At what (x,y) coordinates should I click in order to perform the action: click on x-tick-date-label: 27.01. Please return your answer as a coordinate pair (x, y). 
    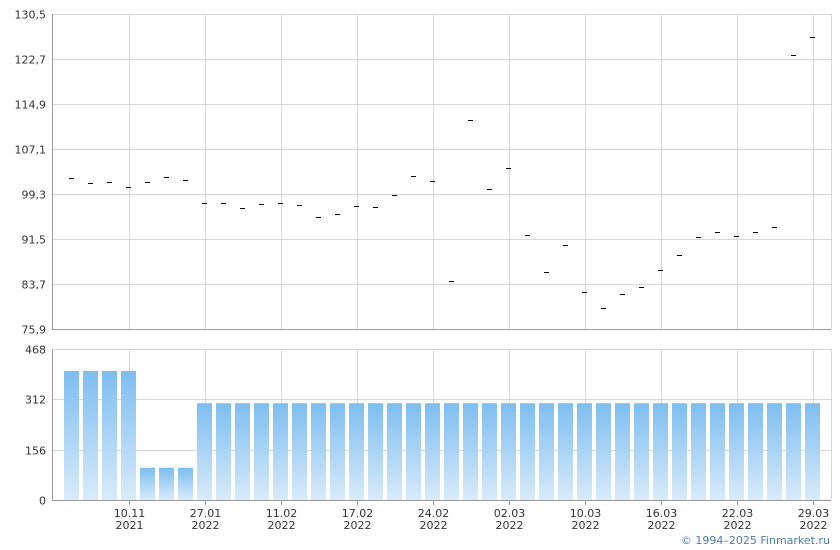
    Looking at the image, I should click on (206, 513).